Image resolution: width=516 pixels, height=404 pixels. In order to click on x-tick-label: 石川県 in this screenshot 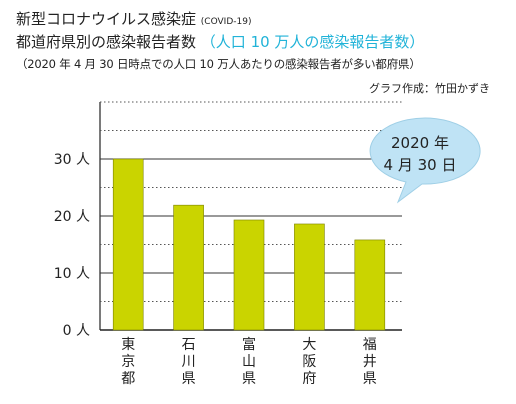, I will do `click(189, 362)`.